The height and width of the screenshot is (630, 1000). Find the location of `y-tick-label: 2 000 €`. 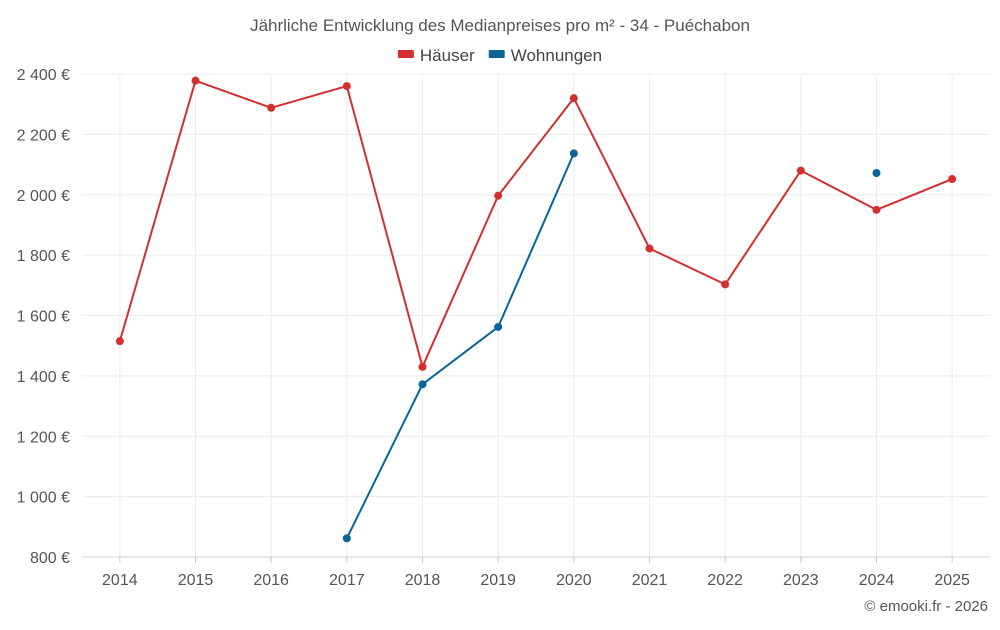

y-tick-label: 2 000 € is located at coordinates (43, 196).